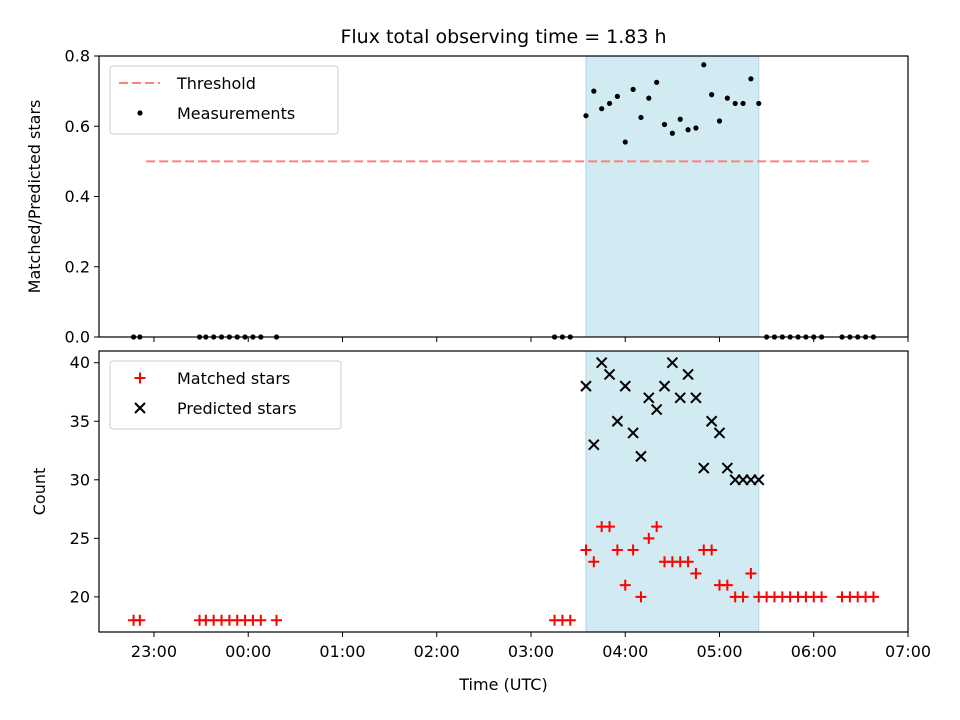  What do you see at coordinates (77, 266) in the screenshot?
I see `y-tick-label: 0.2` at bounding box center [77, 266].